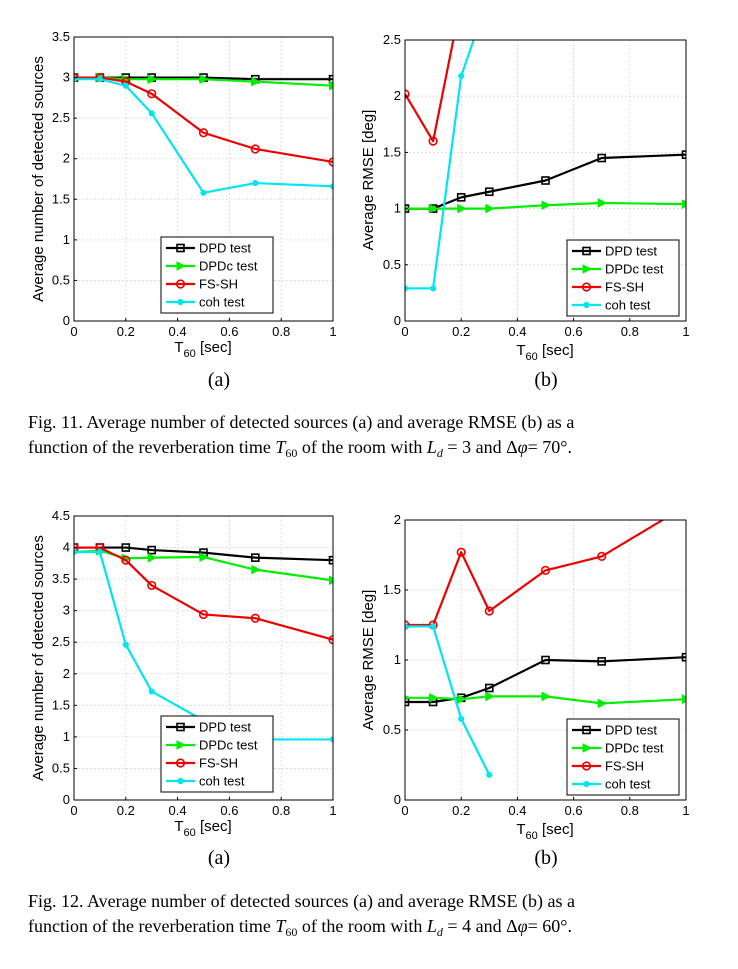 This screenshot has height=969, width=738. What do you see at coordinates (392, 264) in the screenshot?
I see `y-tick-label: 0.5` at bounding box center [392, 264].